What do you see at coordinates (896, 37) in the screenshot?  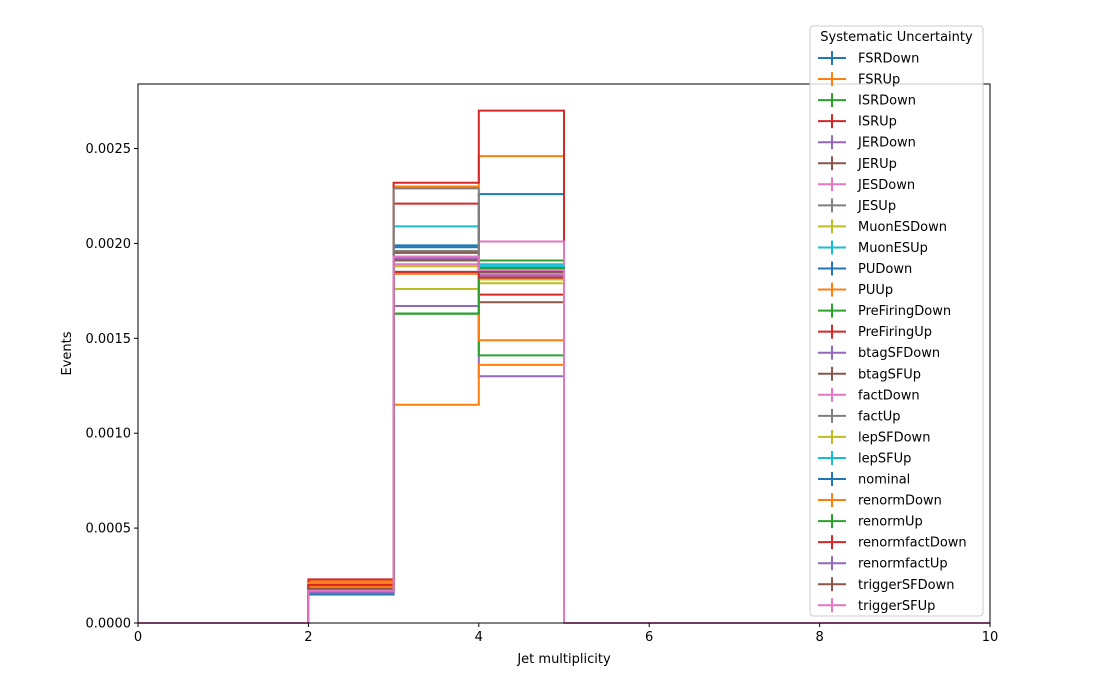 I see `legend-title: Systematic Uncertainty` at bounding box center [896, 37].